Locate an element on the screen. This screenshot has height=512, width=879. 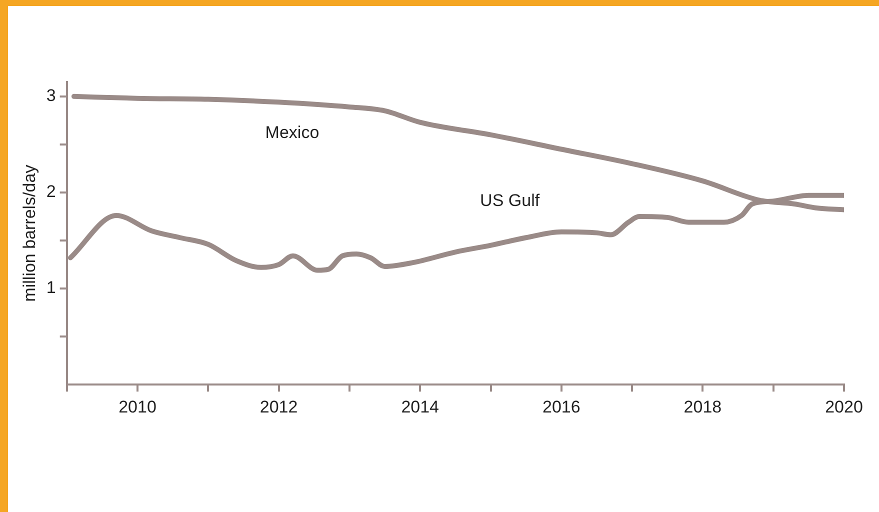
series-label: US Gulf is located at coordinates (510, 200).